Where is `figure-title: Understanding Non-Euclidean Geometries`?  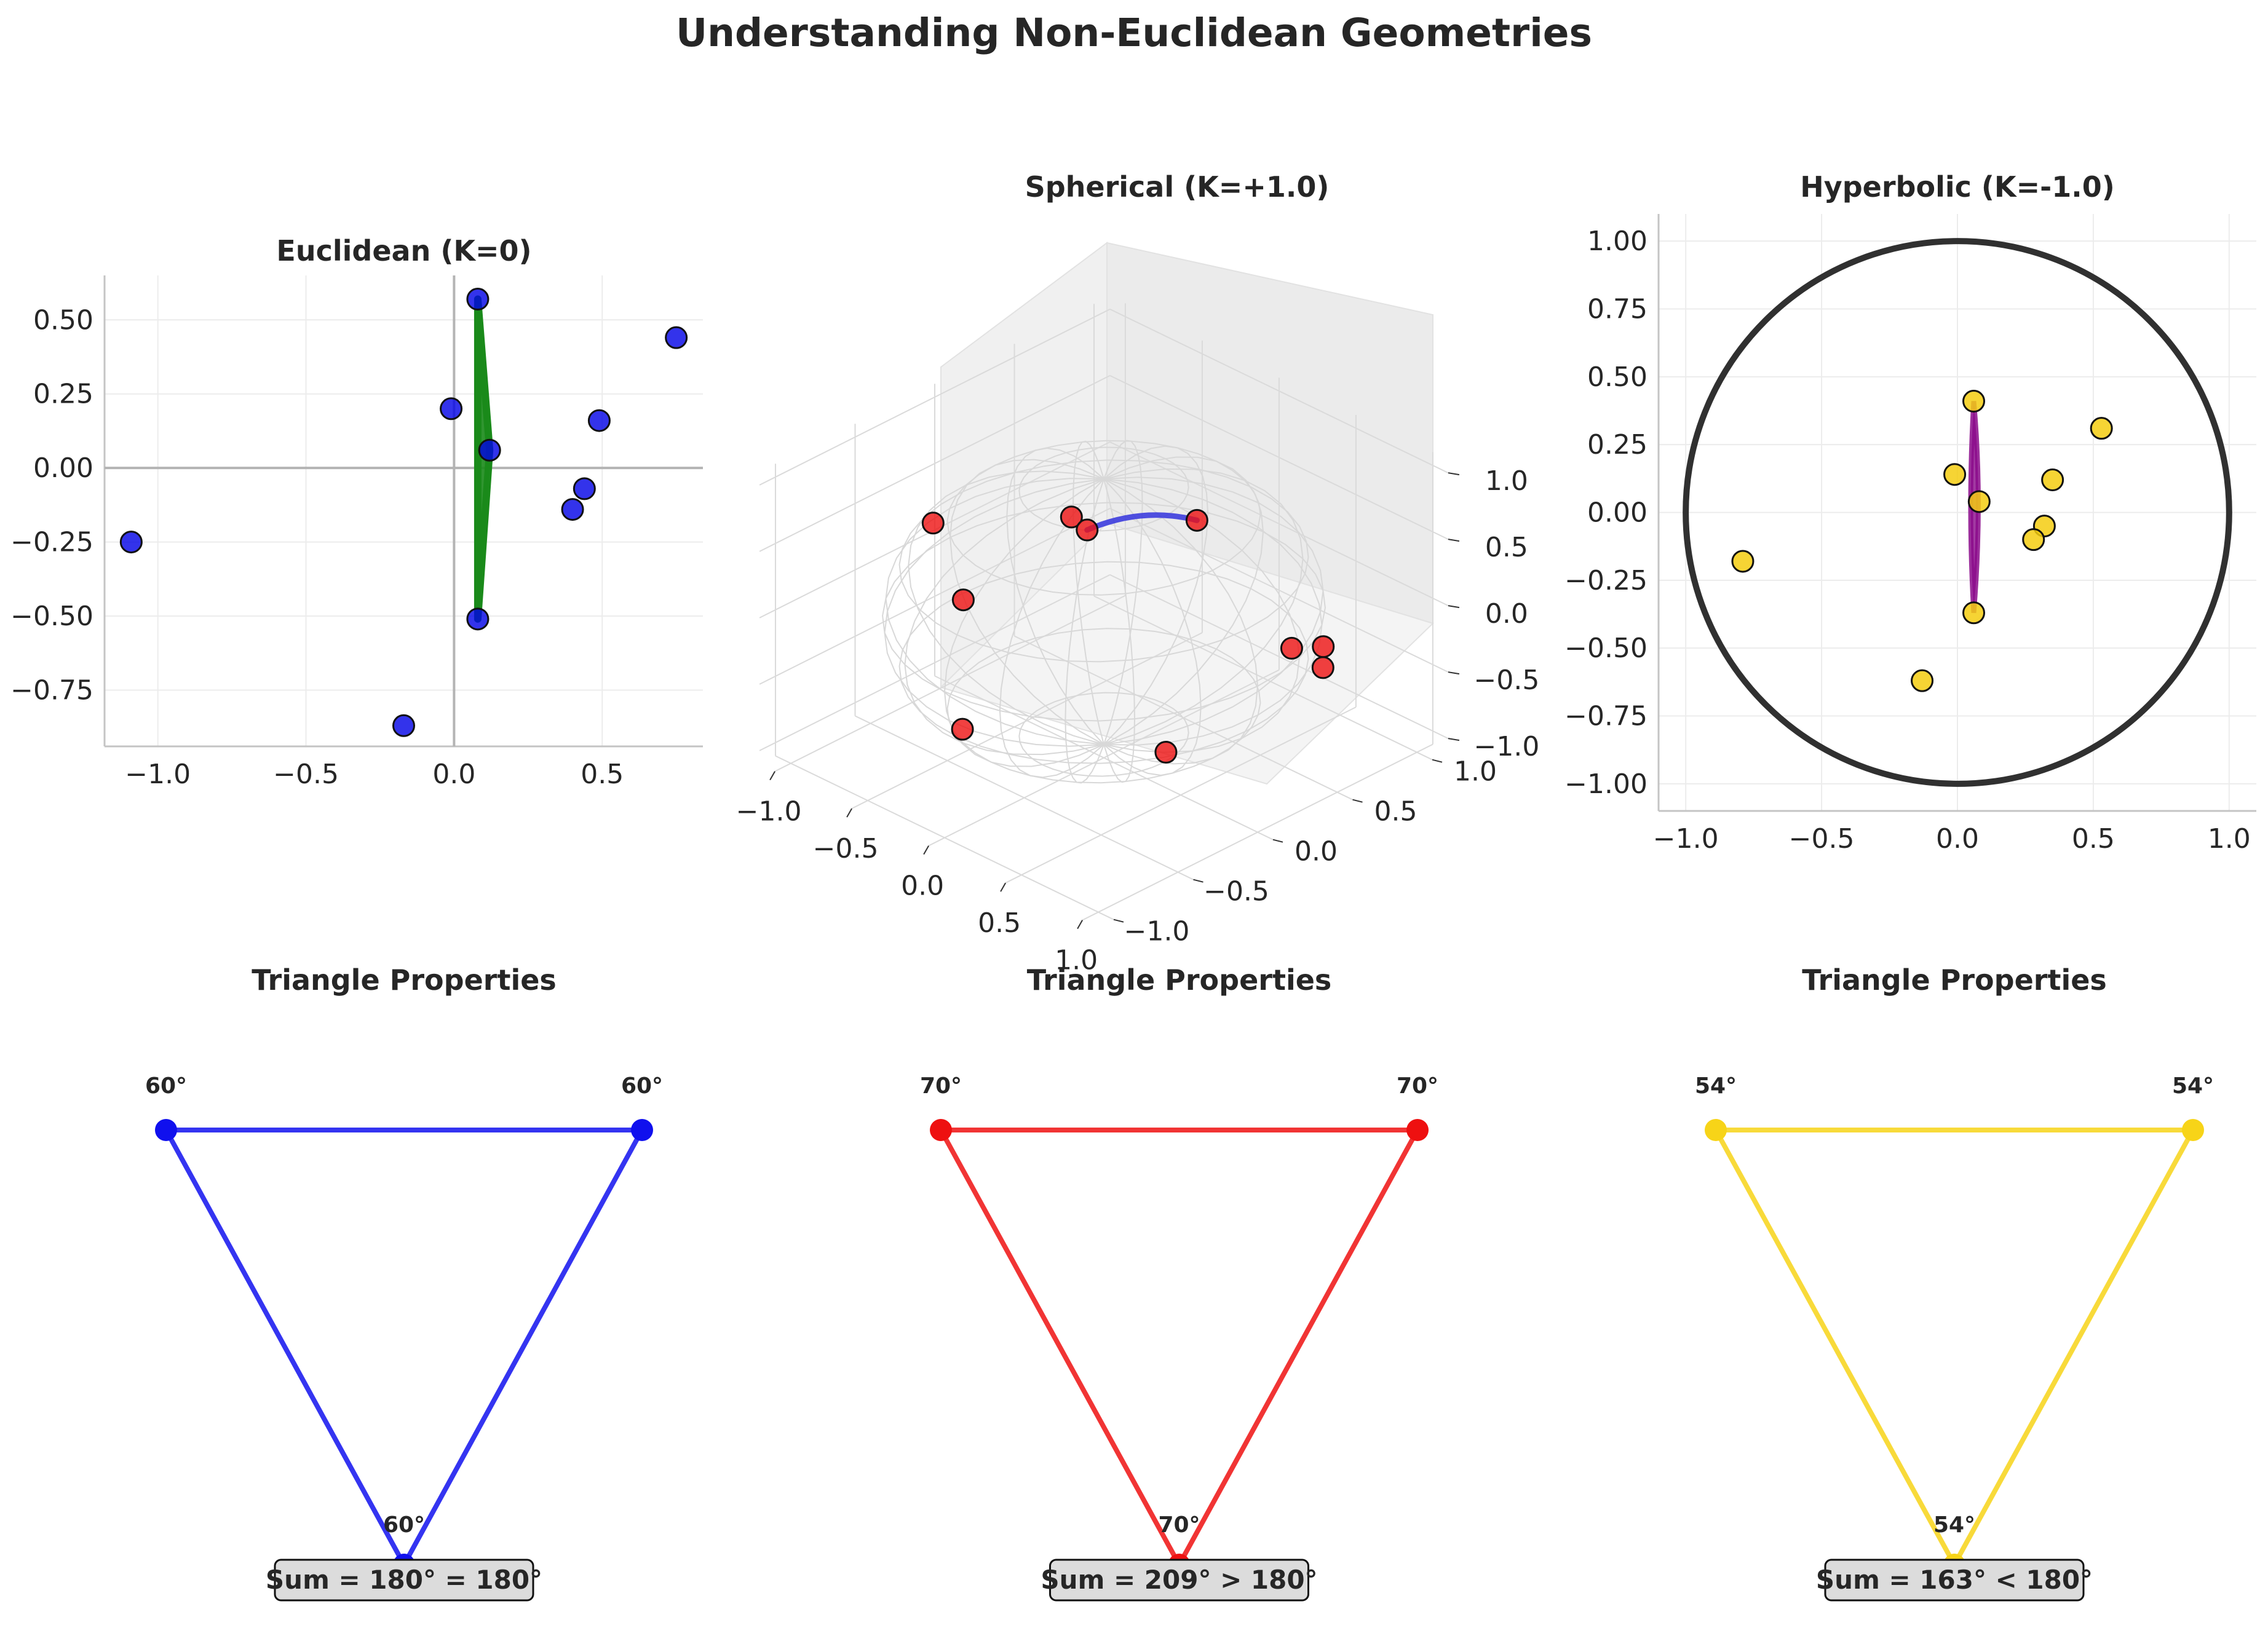
figure-title: Understanding Non-Euclidean Geometries is located at coordinates (1134, 32).